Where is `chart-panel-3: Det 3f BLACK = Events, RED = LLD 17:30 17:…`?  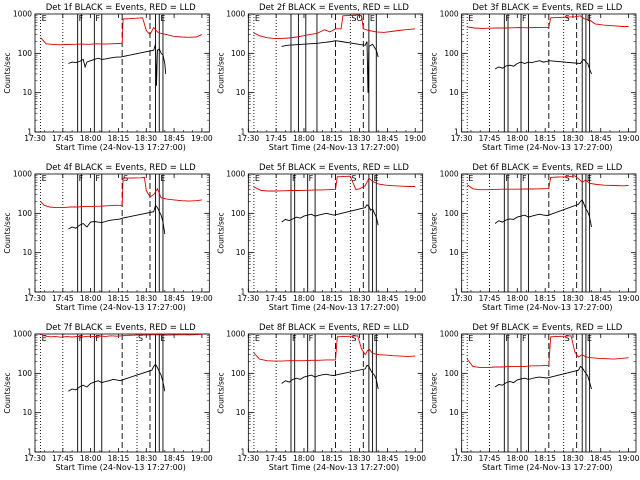 chart-panel-3: Det 3f BLACK = Events, RED = LLD 17:30 17:… is located at coordinates (535, 77).